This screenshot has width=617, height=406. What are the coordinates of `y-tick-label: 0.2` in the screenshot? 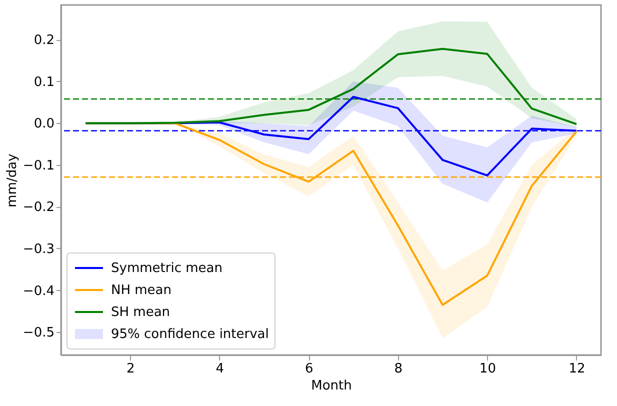 It's located at (44, 40).